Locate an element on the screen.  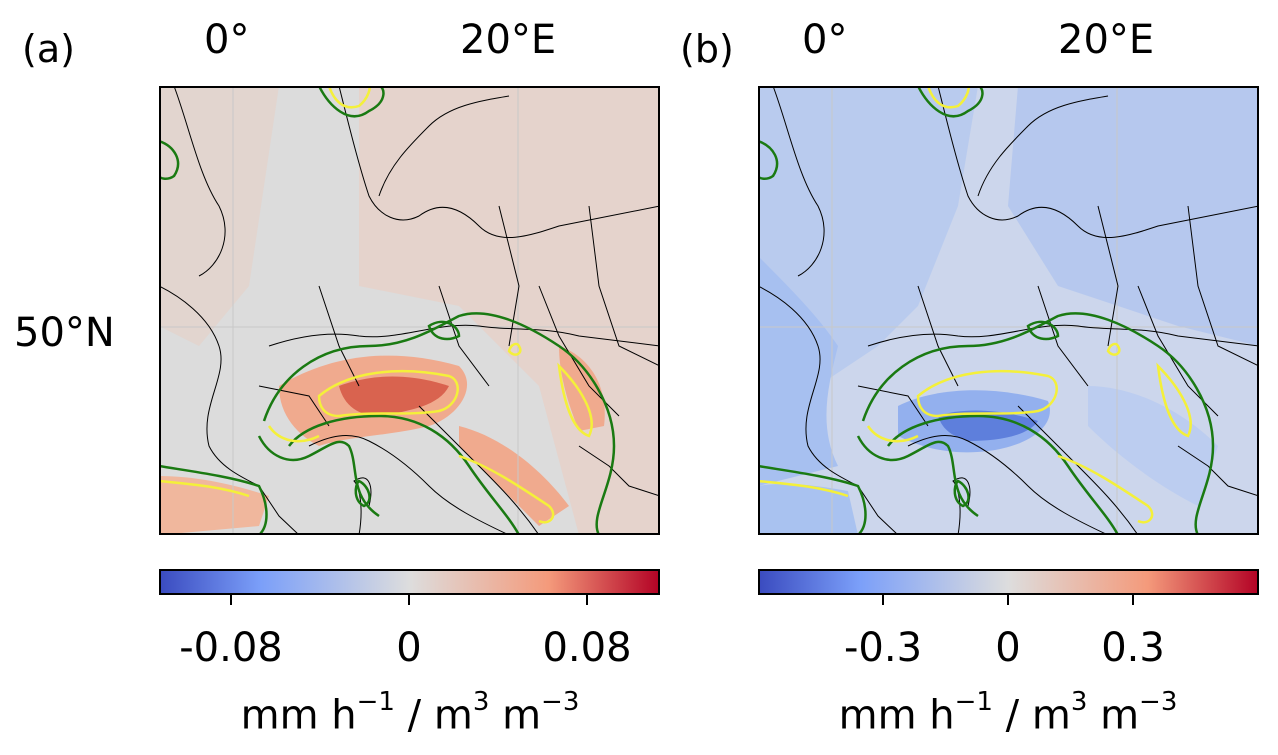
colorbar-b-tick-neg is located at coordinates (883, 600).